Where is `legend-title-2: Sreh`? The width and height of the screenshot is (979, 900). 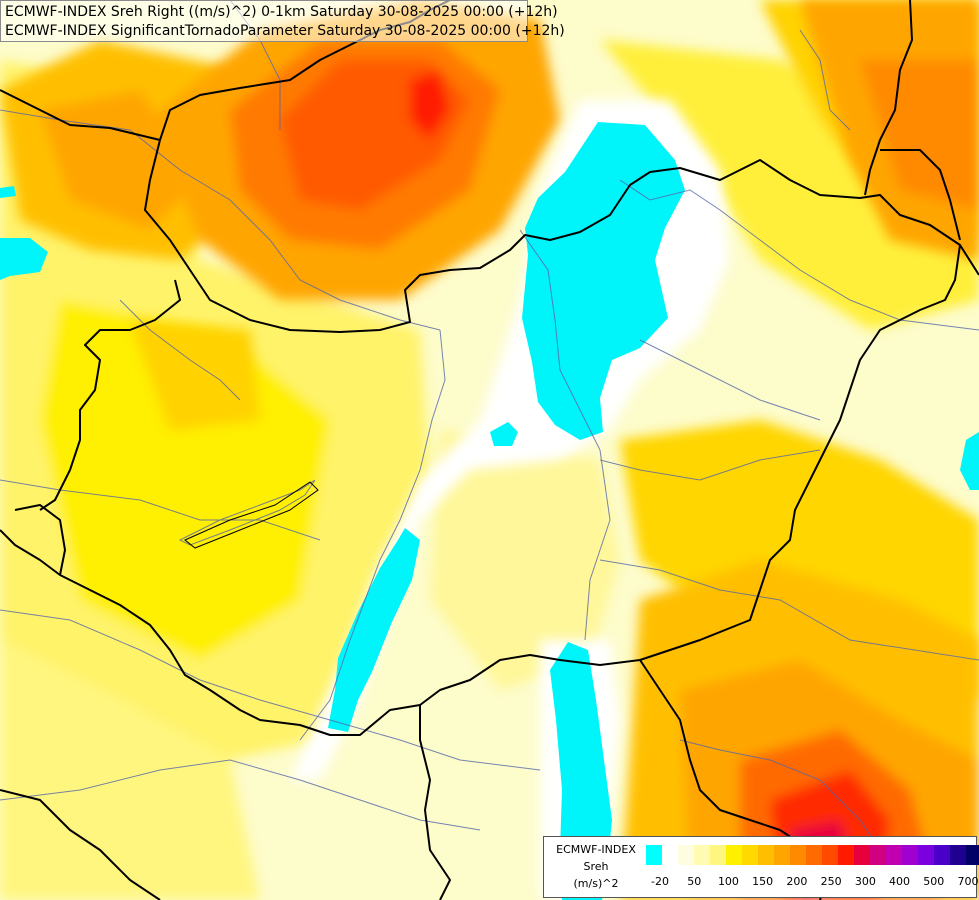
legend-title-2: Sreh is located at coordinates (596, 866).